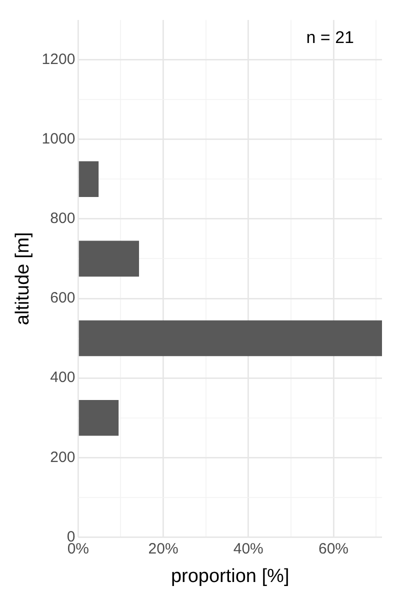 This screenshot has width=400, height=600. Describe the element at coordinates (59, 59) in the screenshot. I see `y-tick-label: 1200` at that location.